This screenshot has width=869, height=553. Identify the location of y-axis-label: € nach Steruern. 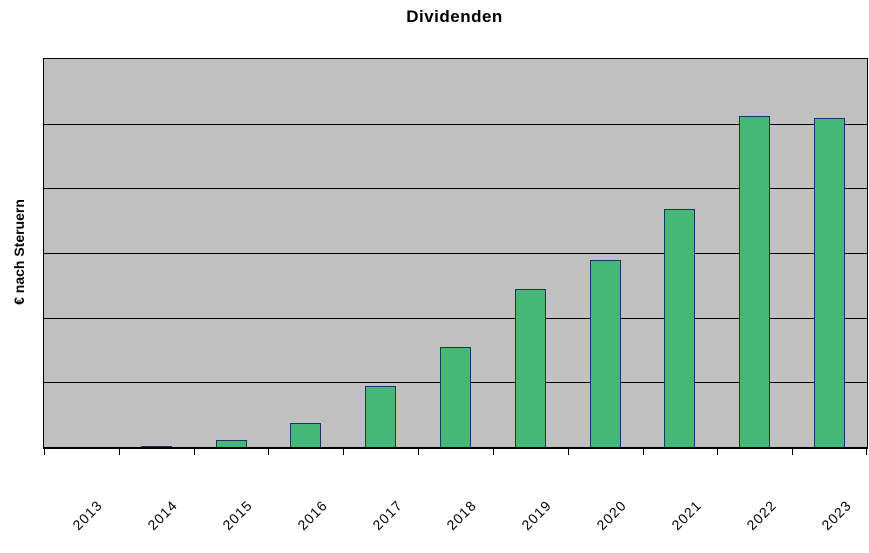
(19, 252).